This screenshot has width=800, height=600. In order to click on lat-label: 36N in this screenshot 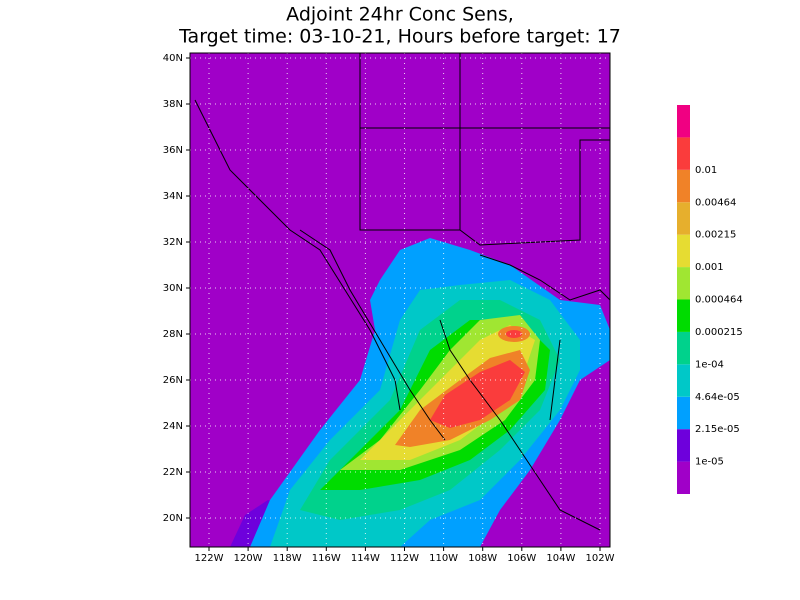, I will do `click(173, 150)`.